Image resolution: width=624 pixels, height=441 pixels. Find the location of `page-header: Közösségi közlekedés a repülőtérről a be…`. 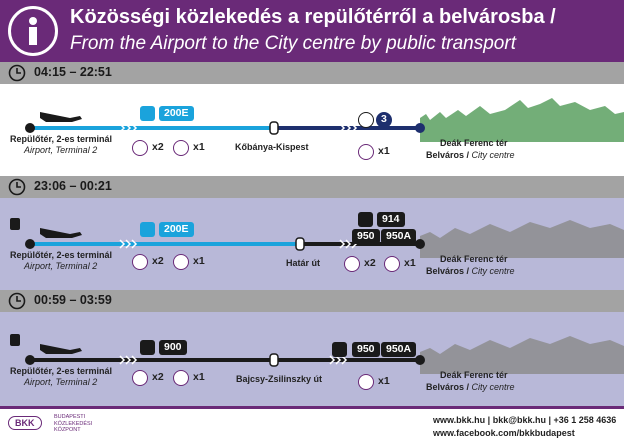

page-header: Közösségi közlekedés a repülőtérről a be… is located at coordinates (312, 31).